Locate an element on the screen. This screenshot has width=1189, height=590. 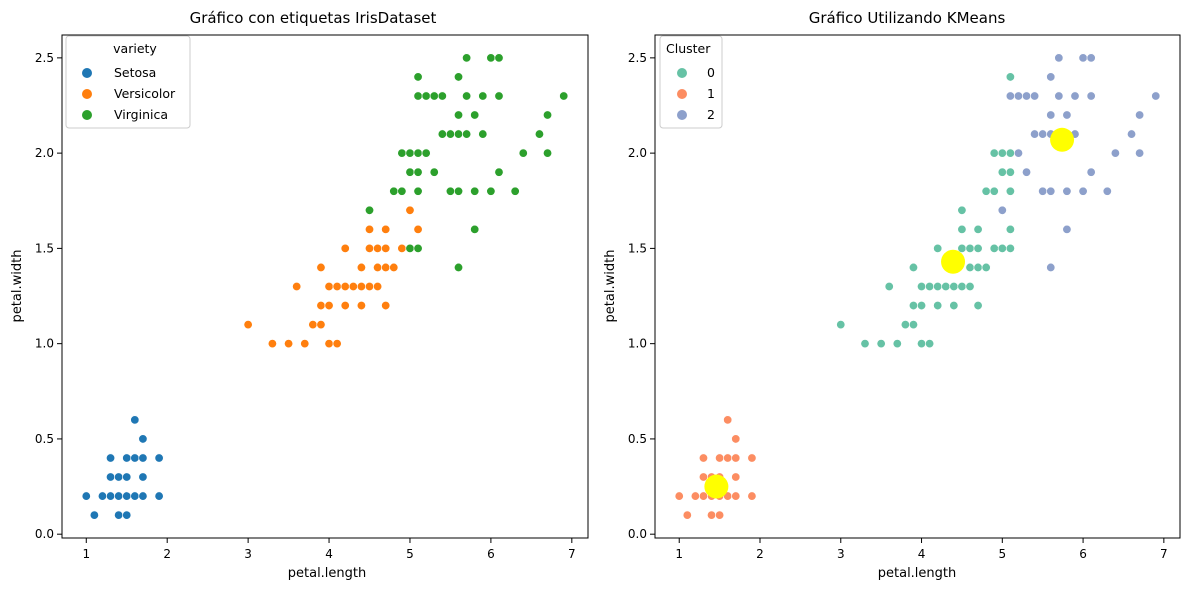
x-tick-label: 7 is located at coordinates (1164, 554).